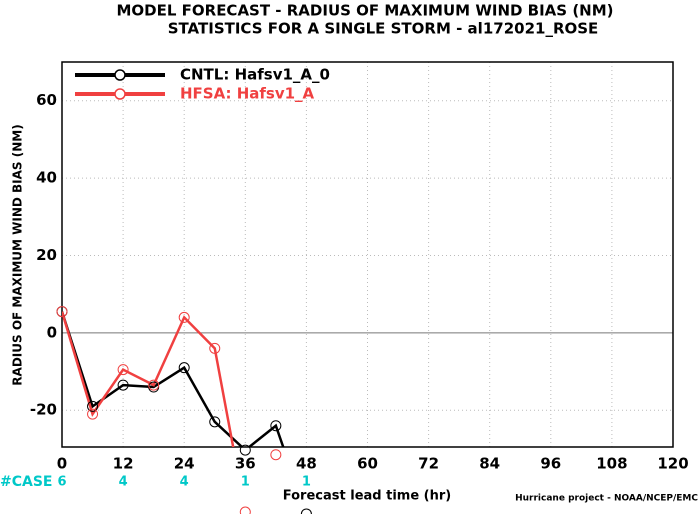  Describe the element at coordinates (46, 178) in the screenshot. I see `y-tick-label: 40` at that location.